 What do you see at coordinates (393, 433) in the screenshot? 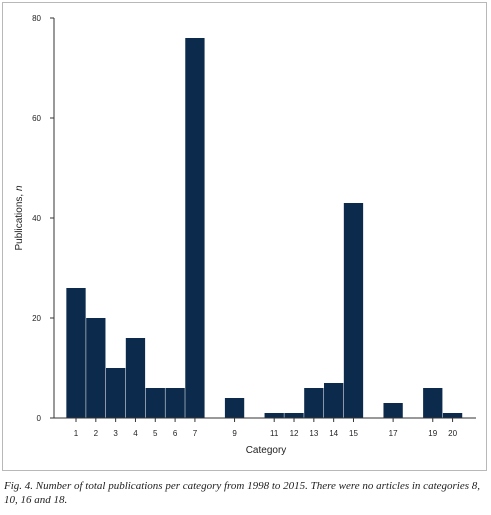
I see `x-tick-label: 17` at bounding box center [393, 433].